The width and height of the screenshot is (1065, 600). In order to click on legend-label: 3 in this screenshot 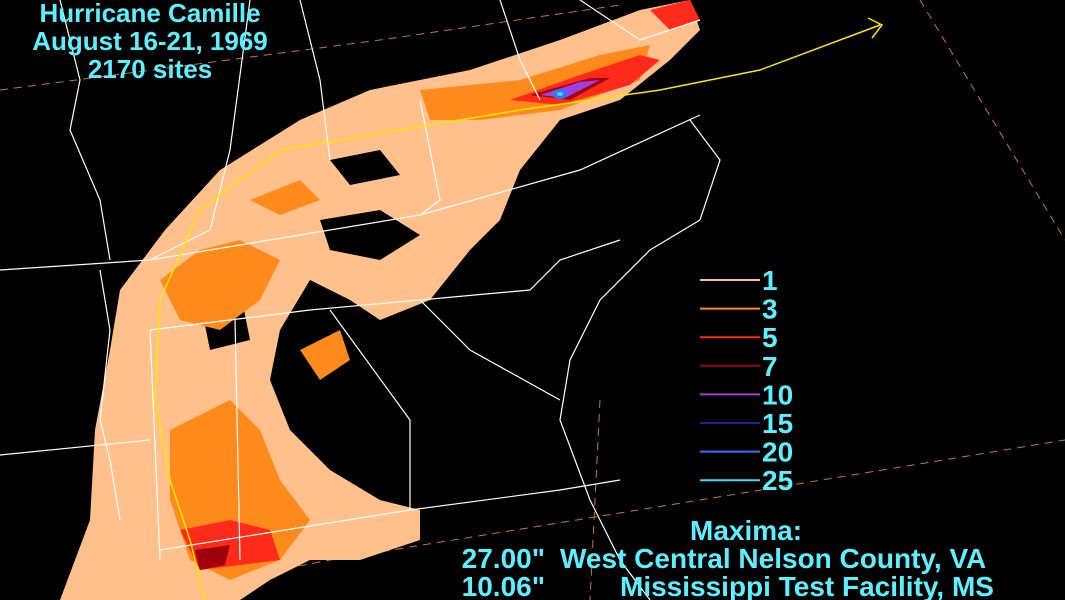, I will do `click(770, 309)`.